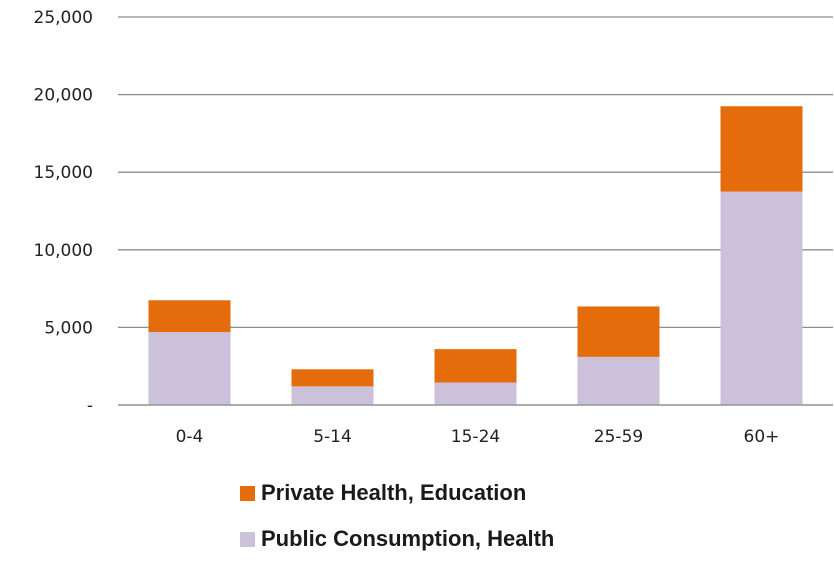 The height and width of the screenshot is (572, 834). I want to click on legend-item-public-consumption-health: Public Consumption, Health, so click(397, 539).